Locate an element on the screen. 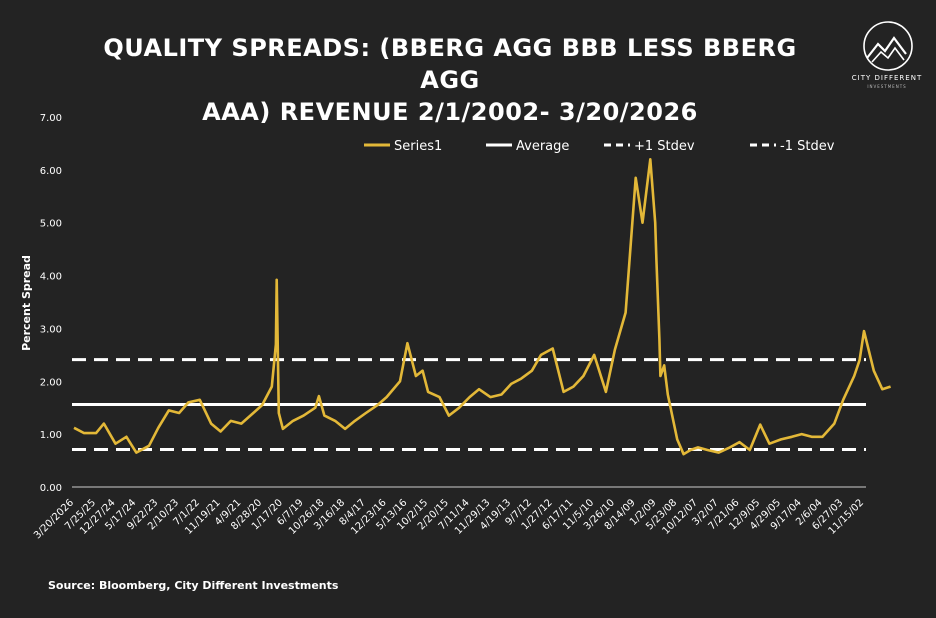 The height and width of the screenshot is (618, 936). logo-name: CITY DIFFERENT is located at coordinates (887, 78).